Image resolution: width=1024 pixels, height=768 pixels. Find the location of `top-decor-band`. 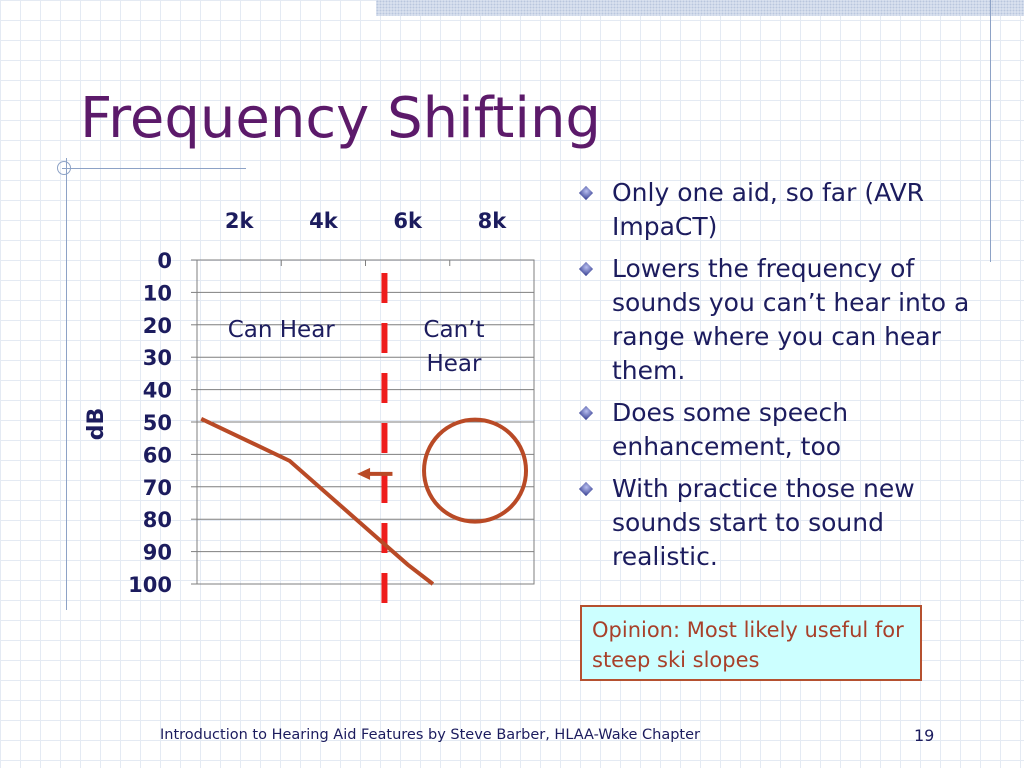

top-decor-band is located at coordinates (700, 8).